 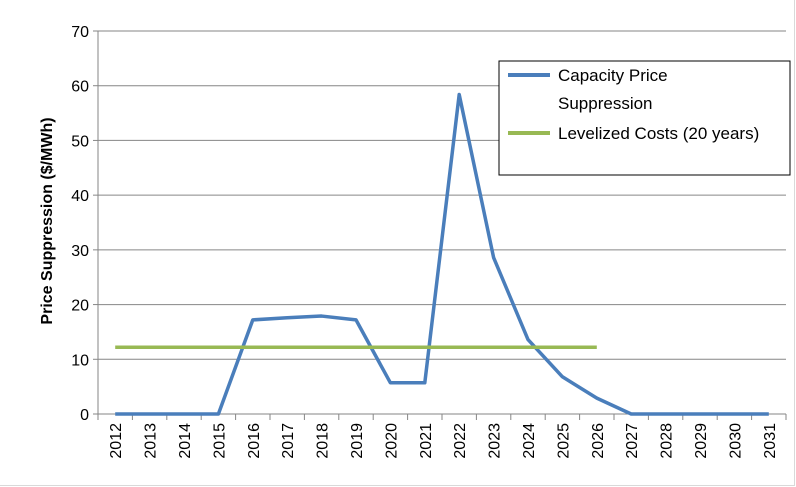 What do you see at coordinates (701, 441) in the screenshot?
I see `x-tick-label: 2029` at bounding box center [701, 441].